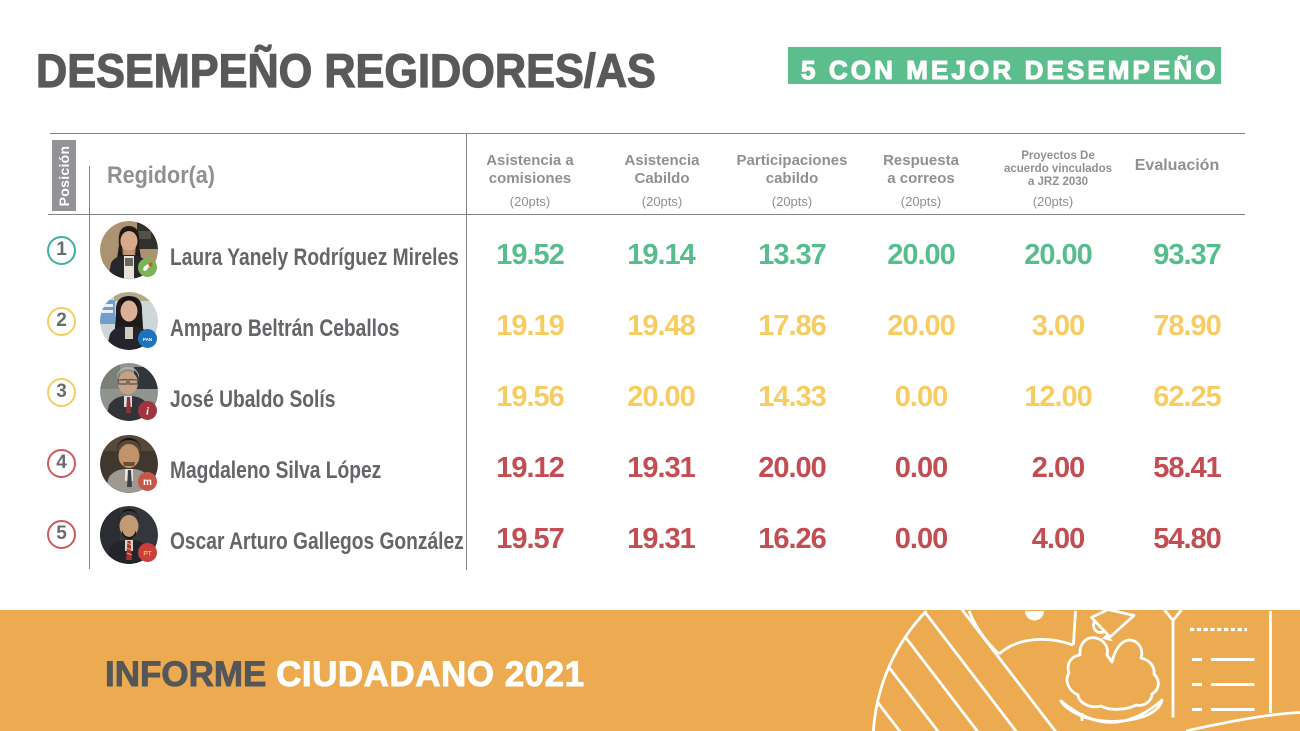  What do you see at coordinates (147, 553) in the screenshot?
I see `svg-text: PT` at bounding box center [147, 553].